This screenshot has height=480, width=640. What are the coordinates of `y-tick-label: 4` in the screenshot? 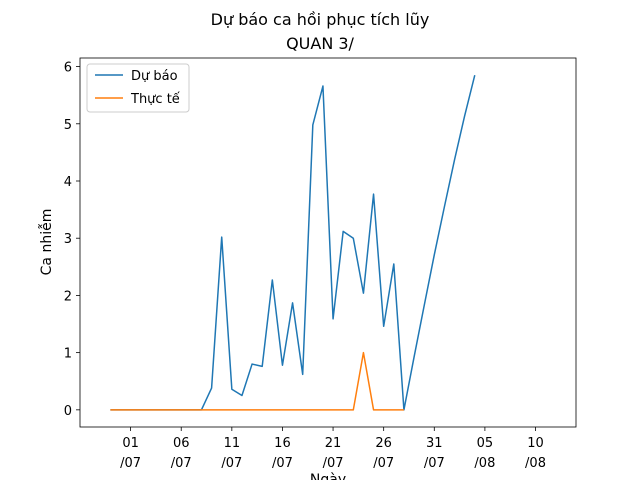 It's located at (68, 182).